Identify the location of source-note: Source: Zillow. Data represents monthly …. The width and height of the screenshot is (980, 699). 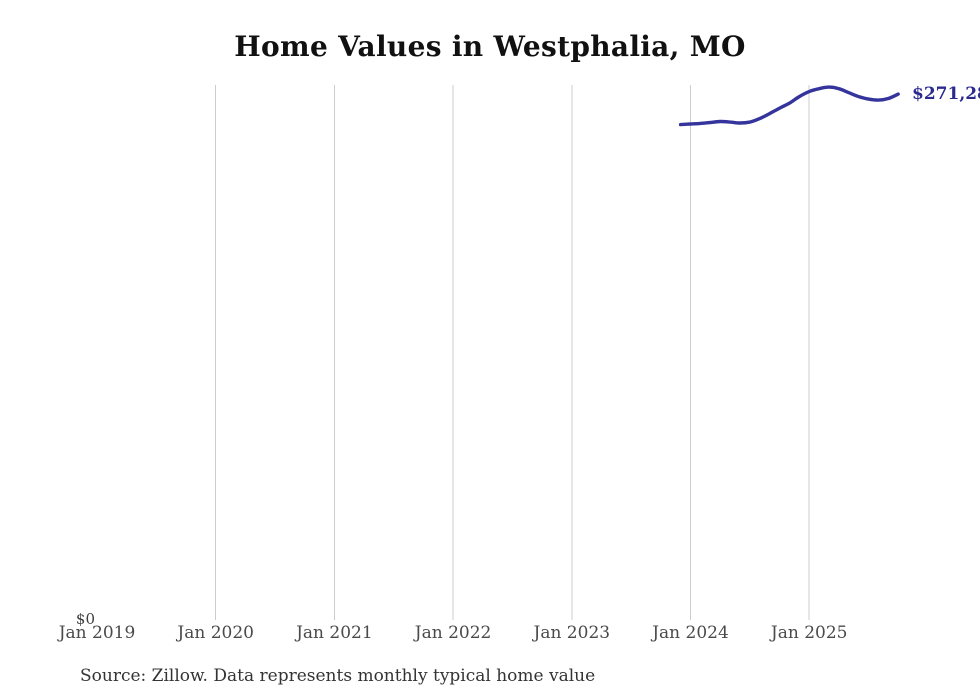
(338, 676).